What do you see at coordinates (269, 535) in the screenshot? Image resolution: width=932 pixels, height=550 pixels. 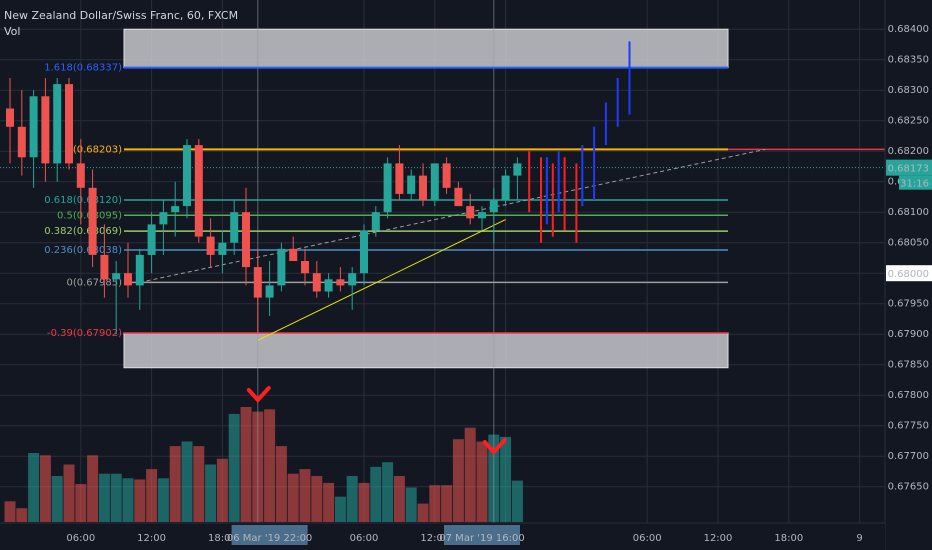 I see `crosshair-time-tag` at bounding box center [269, 535].